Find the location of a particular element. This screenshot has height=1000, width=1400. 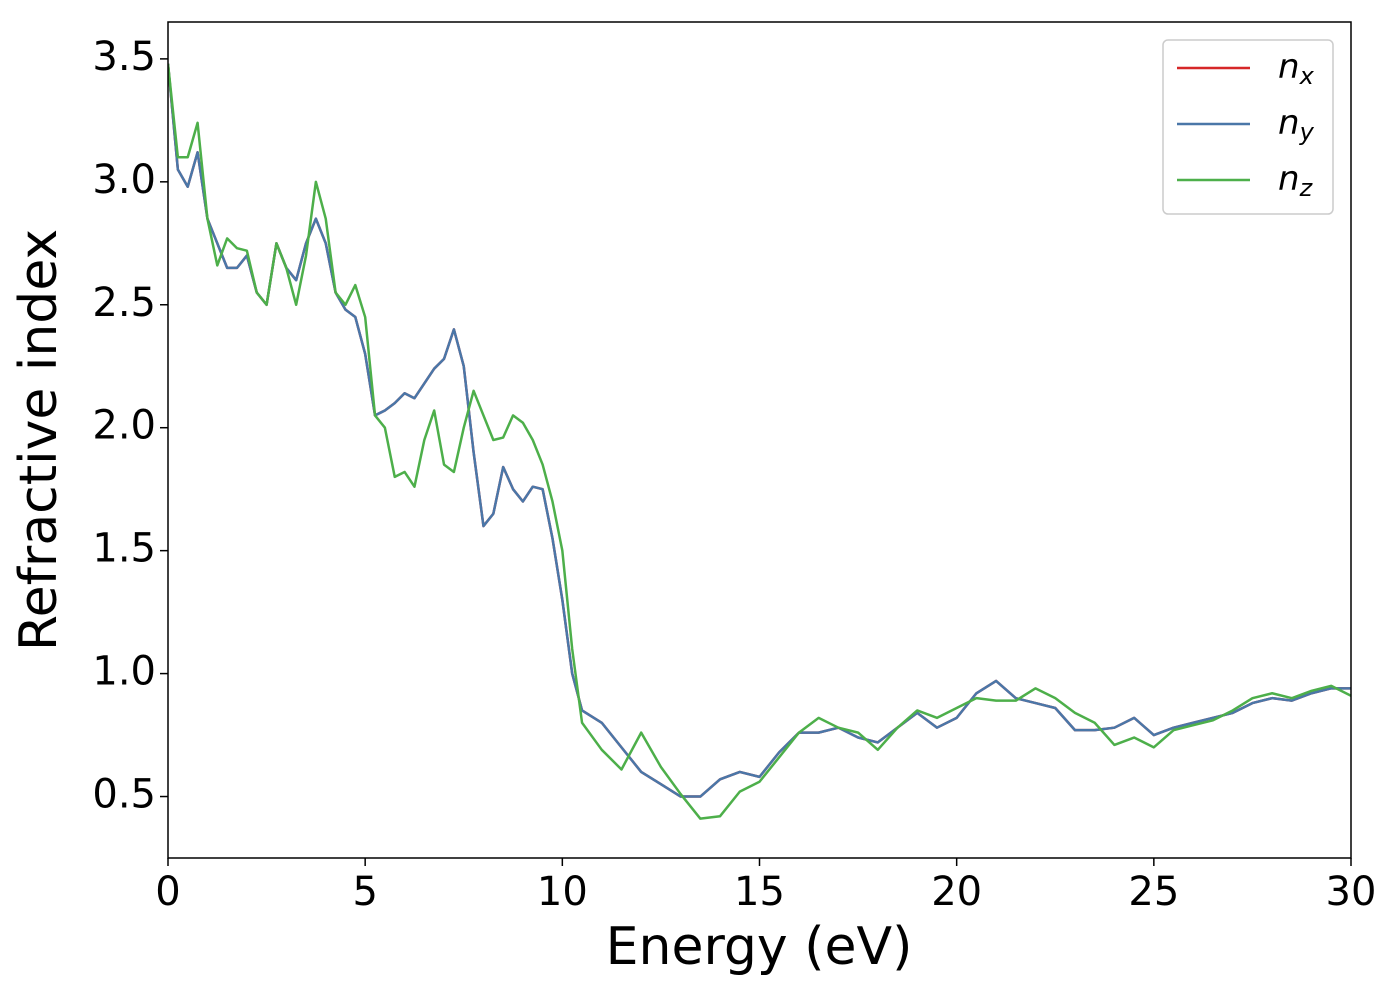

x-tick-label: 20 is located at coordinates (956, 892).